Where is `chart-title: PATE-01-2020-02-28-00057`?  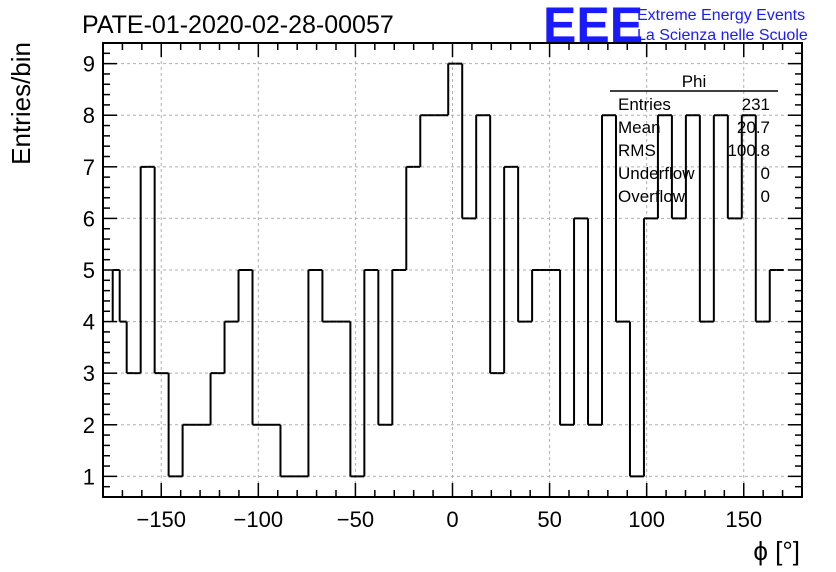 chart-title: PATE-01-2020-02-28-00057 is located at coordinates (238, 25).